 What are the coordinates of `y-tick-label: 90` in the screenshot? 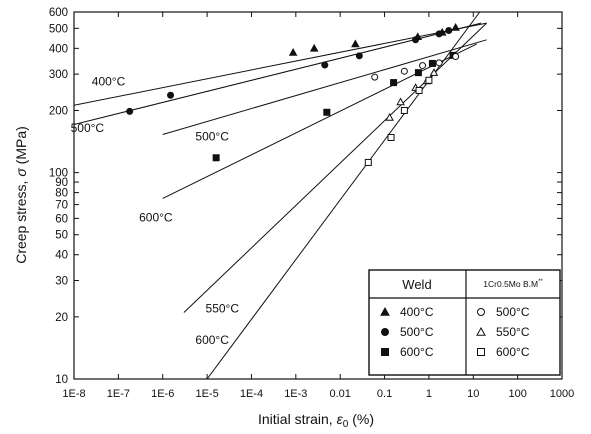 It's located at (61, 183).